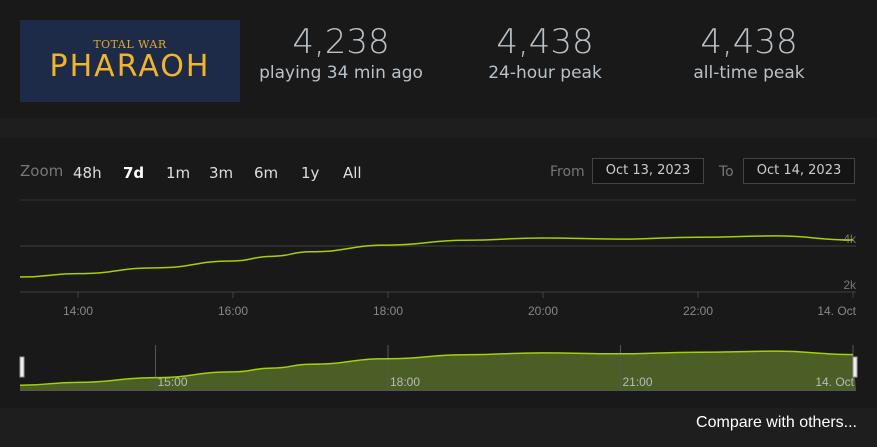  Describe the element at coordinates (799, 171) in the screenshot. I see `to-date-input` at that location.